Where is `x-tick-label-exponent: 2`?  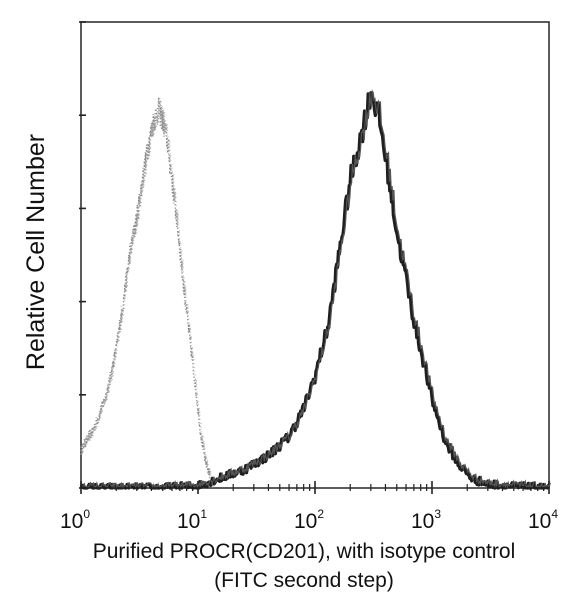 x-tick-label-exponent: 2 is located at coordinates (320, 514).